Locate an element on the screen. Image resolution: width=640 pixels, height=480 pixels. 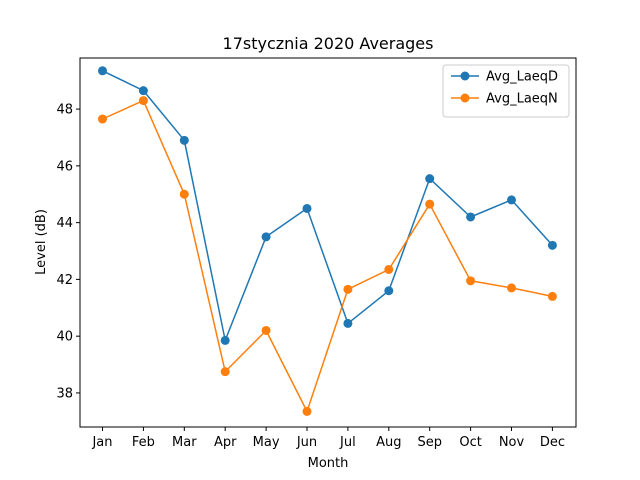
x-tick-label: Jun is located at coordinates (306, 442).